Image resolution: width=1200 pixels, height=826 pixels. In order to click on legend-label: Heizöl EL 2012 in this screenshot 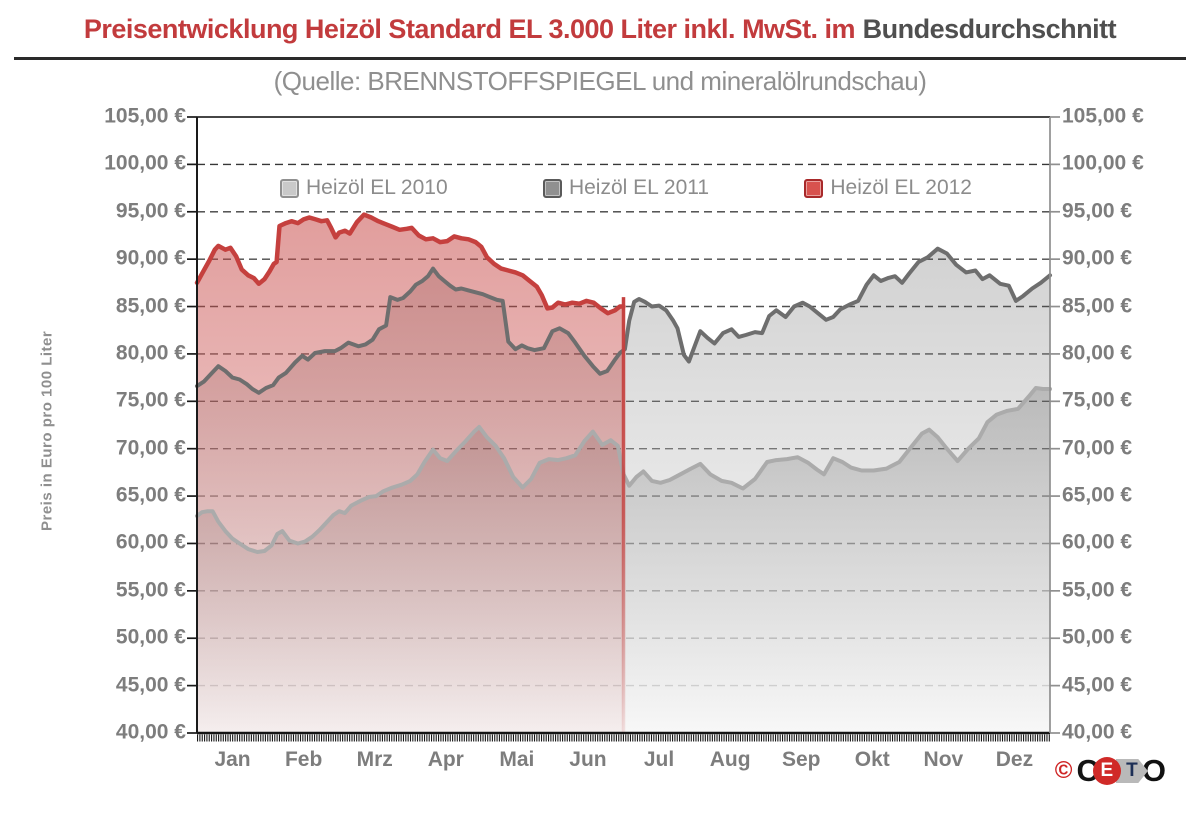, I will do `click(901, 187)`.